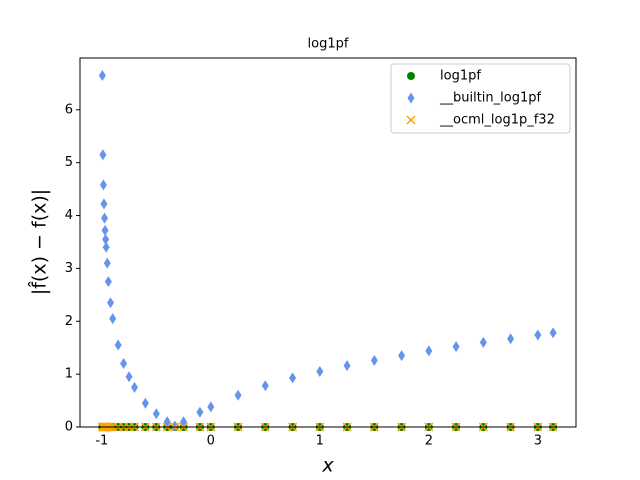 The height and width of the screenshot is (480, 640). I want to click on y-axis-label: |f̂(x) − f(x)|, so click(39, 242).